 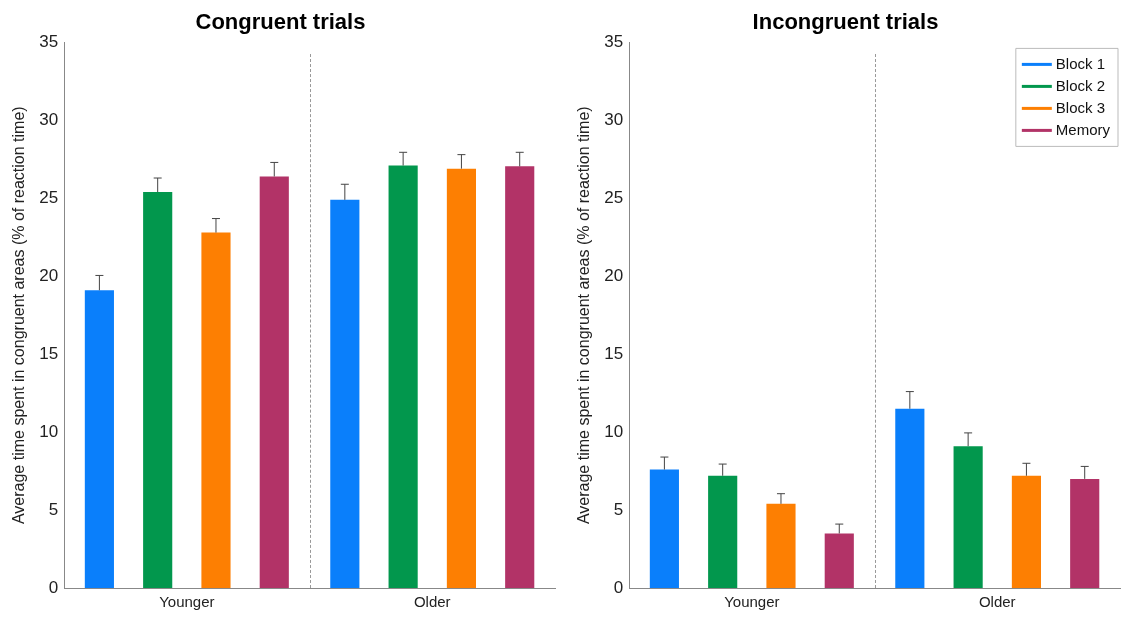 What do you see at coordinates (1080, 107) in the screenshot?
I see `legend-label: Block 3` at bounding box center [1080, 107].